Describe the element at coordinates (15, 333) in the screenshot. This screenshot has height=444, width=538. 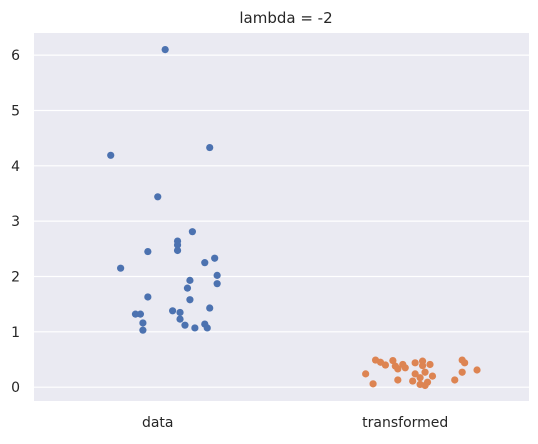
I see `y-tick-label: 1` at that location.